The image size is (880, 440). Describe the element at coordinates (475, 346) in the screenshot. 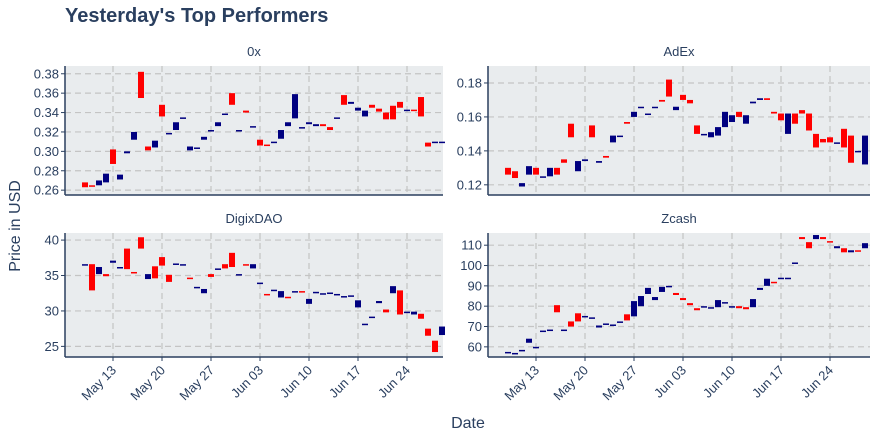

I see `y-tick-label: 60` at that location.